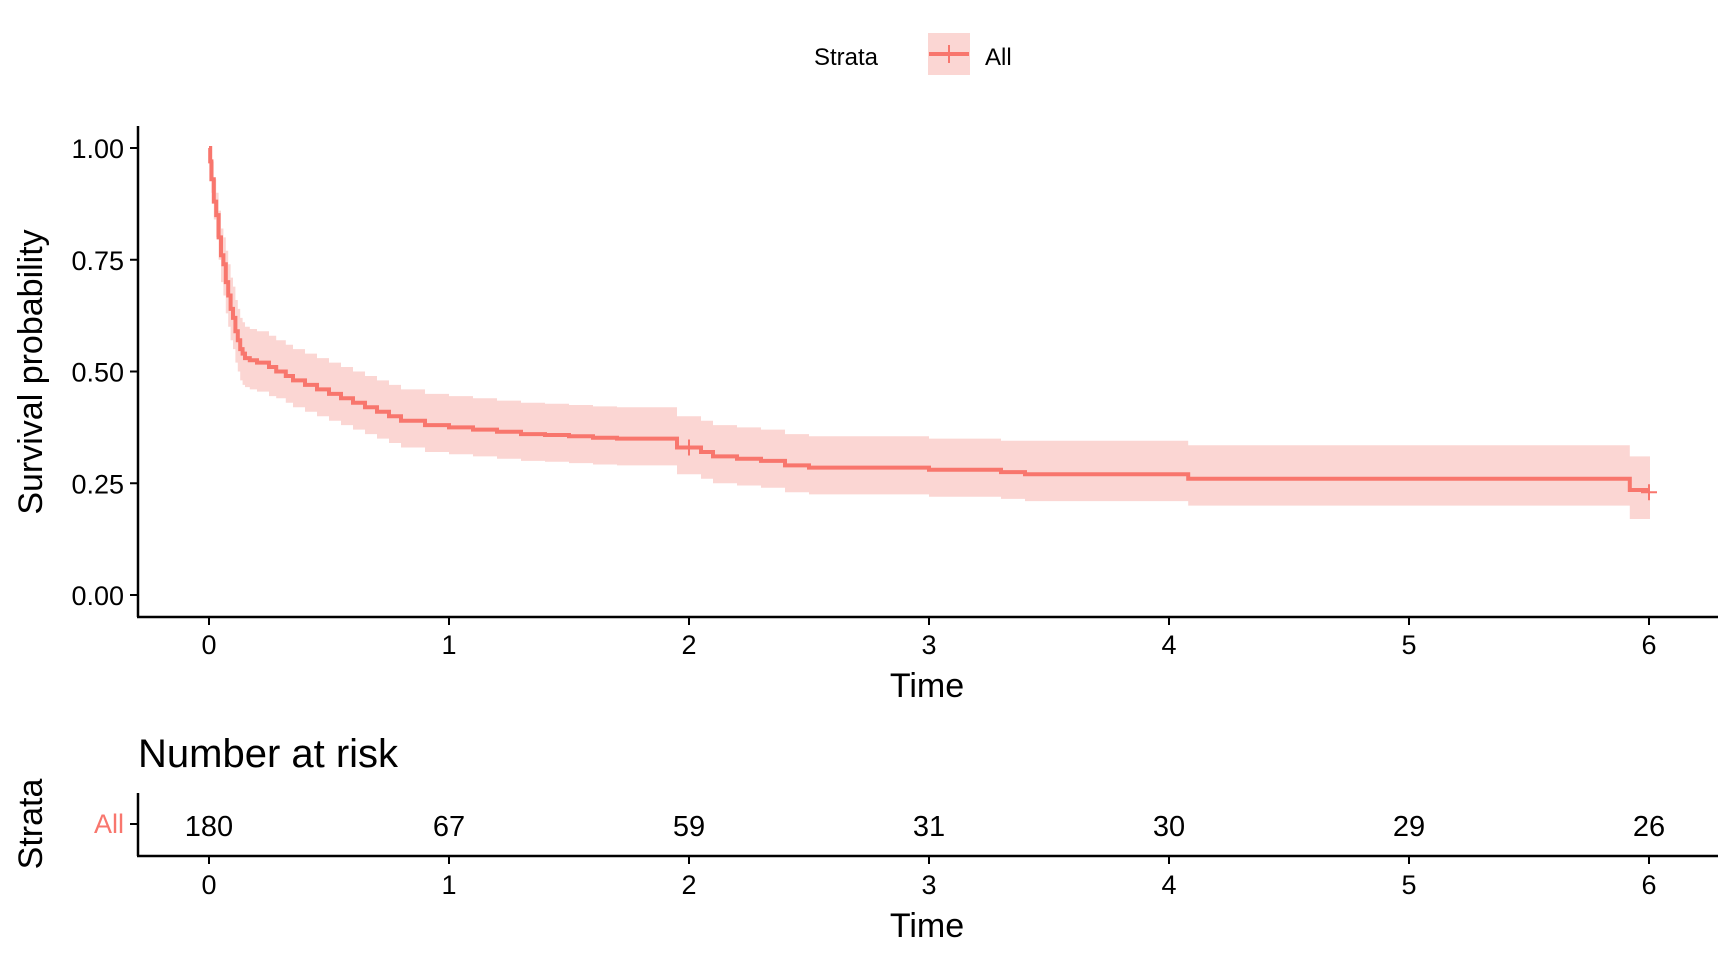 This screenshot has width=1728, height=965. I want to click on risk-table-title: Number at risk, so click(268, 754).